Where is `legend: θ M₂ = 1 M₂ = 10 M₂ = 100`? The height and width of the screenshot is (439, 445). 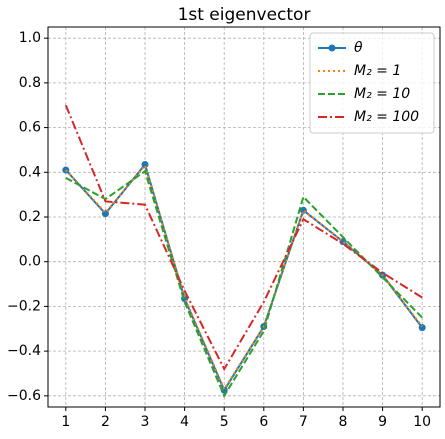
legend: θ M₂ = 1 M₂ = 10 M₂ = 100 is located at coordinates (372, 83).